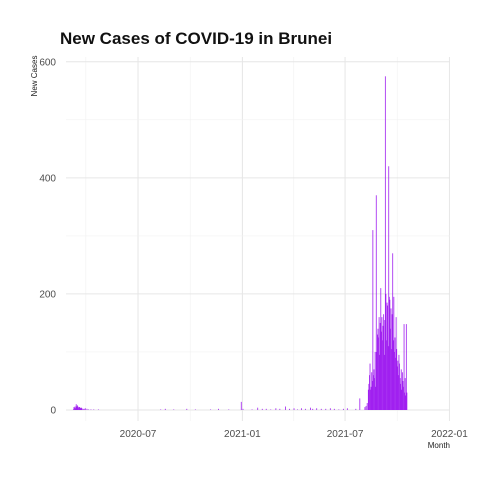 The image size is (480, 480). Describe the element at coordinates (47, 62) in the screenshot. I see `y-tick-label: 600` at that location.